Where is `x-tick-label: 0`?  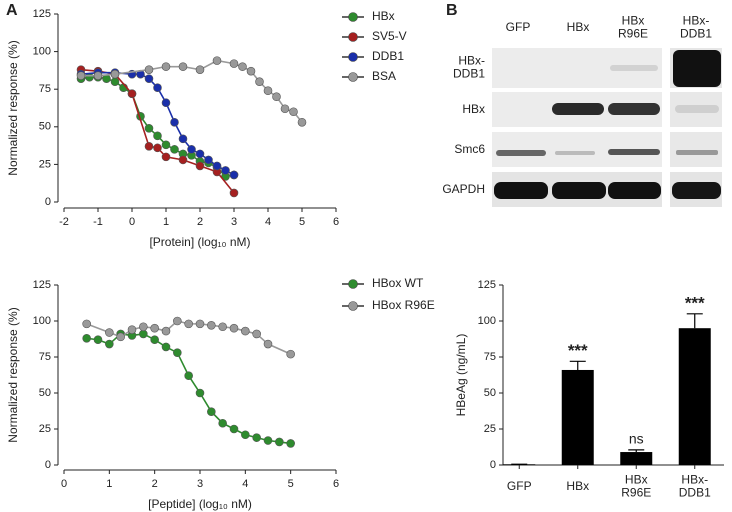 x-tick-label: 0 is located at coordinates (132, 222).